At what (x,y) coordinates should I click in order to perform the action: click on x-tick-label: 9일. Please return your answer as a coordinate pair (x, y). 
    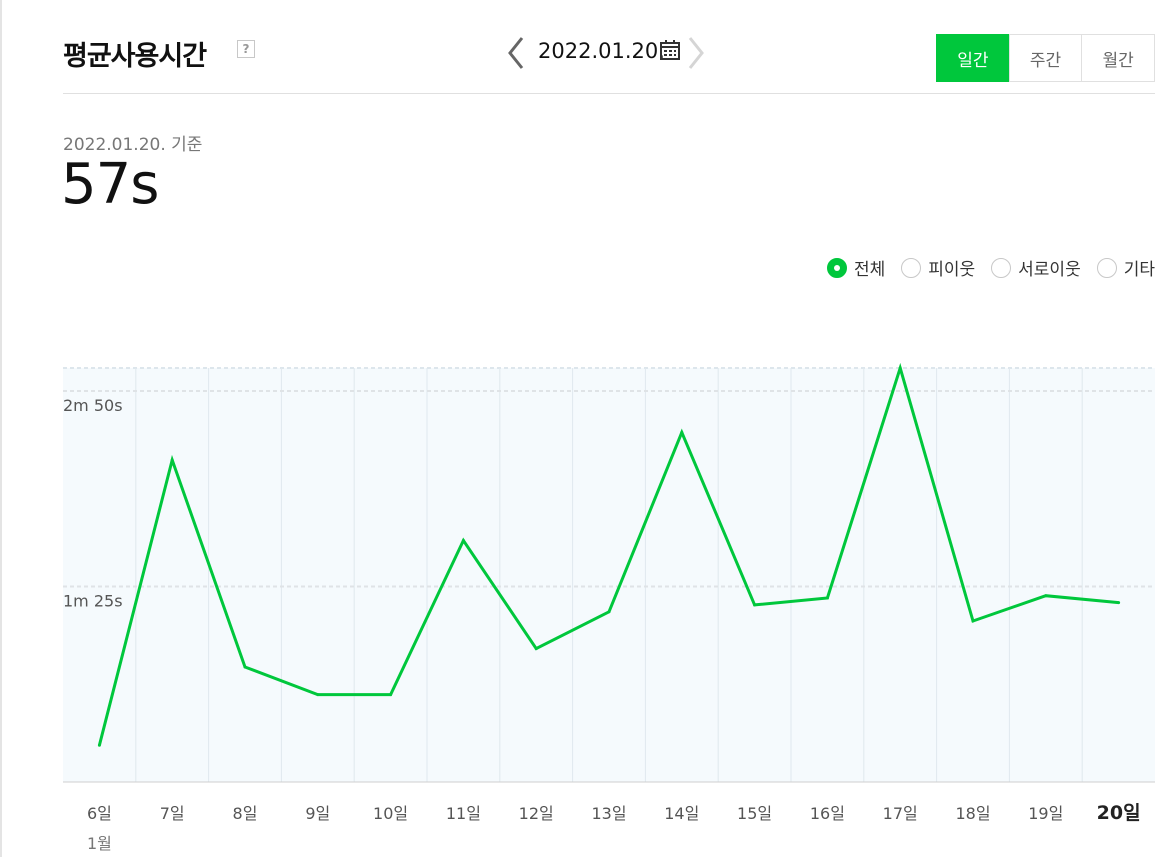
    Looking at the image, I should click on (317, 813).